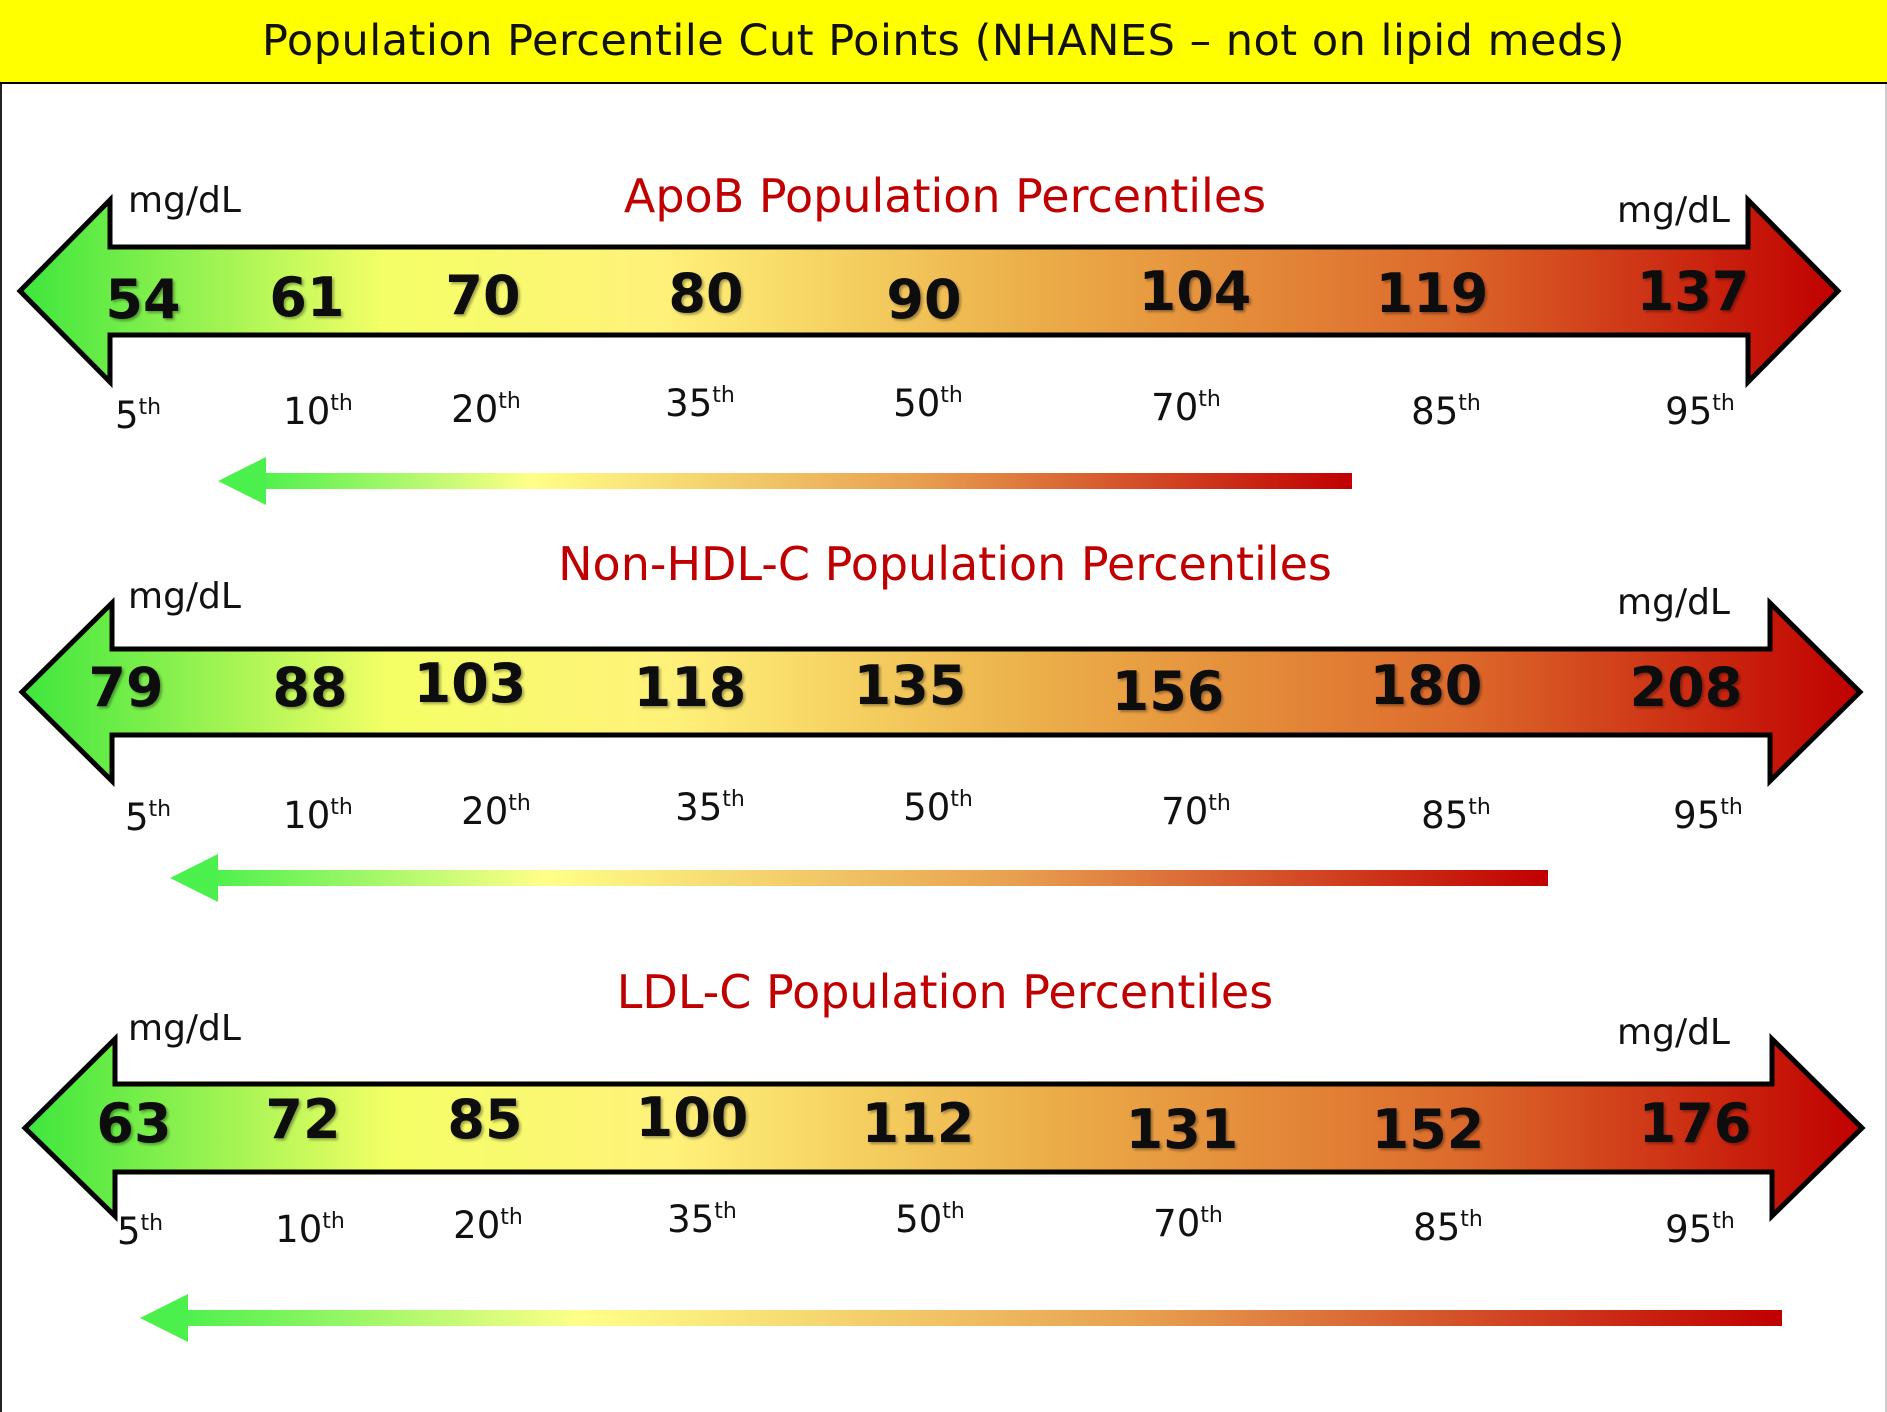 Image resolution: width=1887 pixels, height=1412 pixels. What do you see at coordinates (945, 196) in the screenshot?
I see `section-title: ApoB Population Percentiles` at bounding box center [945, 196].